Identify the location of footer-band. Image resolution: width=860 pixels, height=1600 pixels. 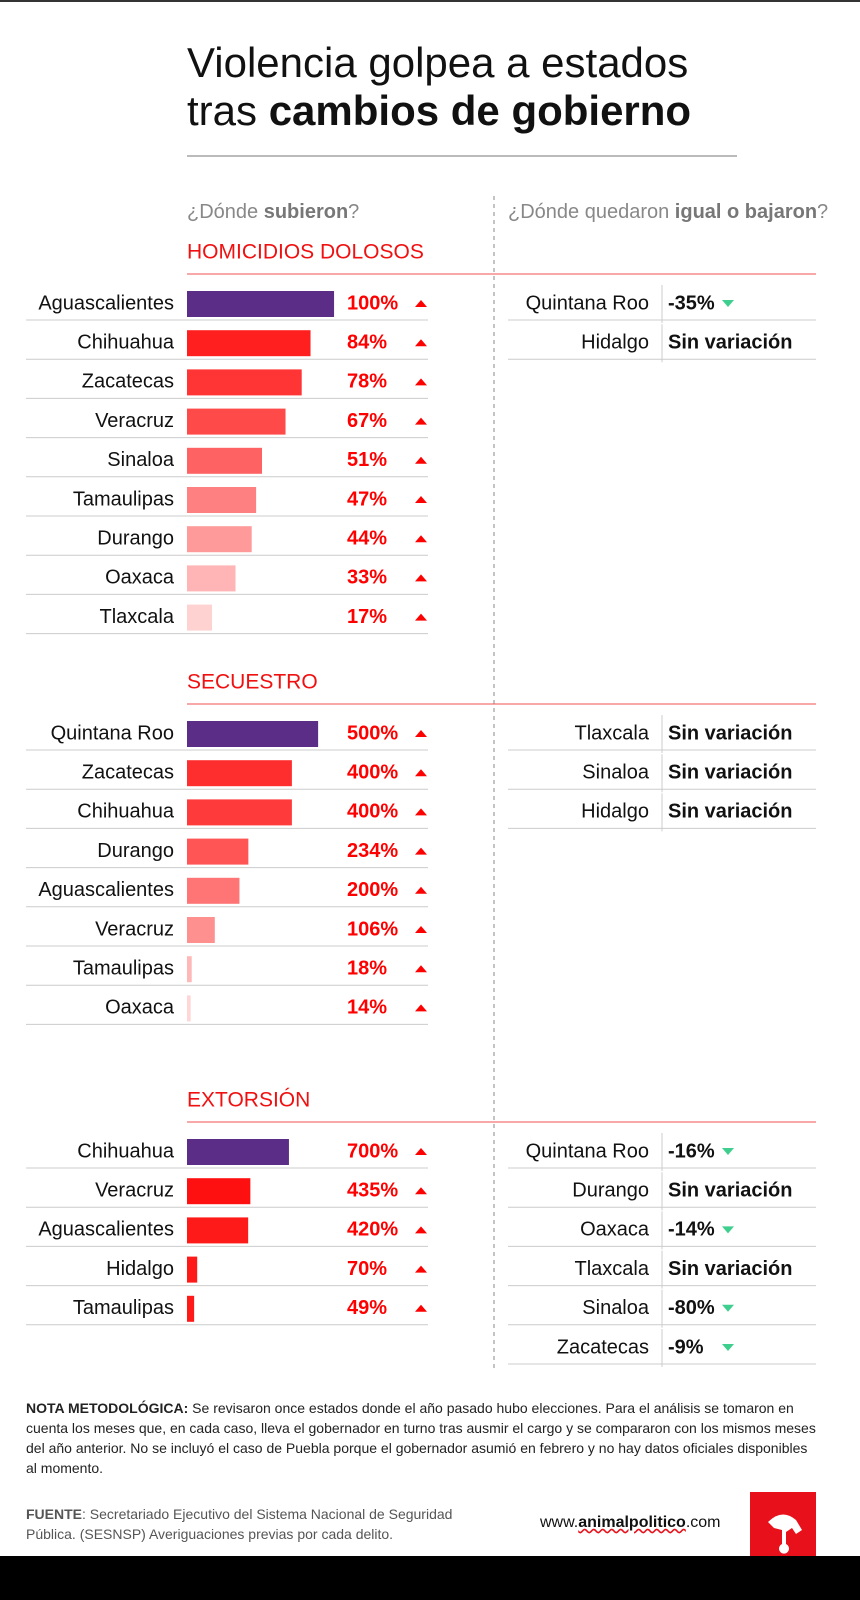
(430, 1578).